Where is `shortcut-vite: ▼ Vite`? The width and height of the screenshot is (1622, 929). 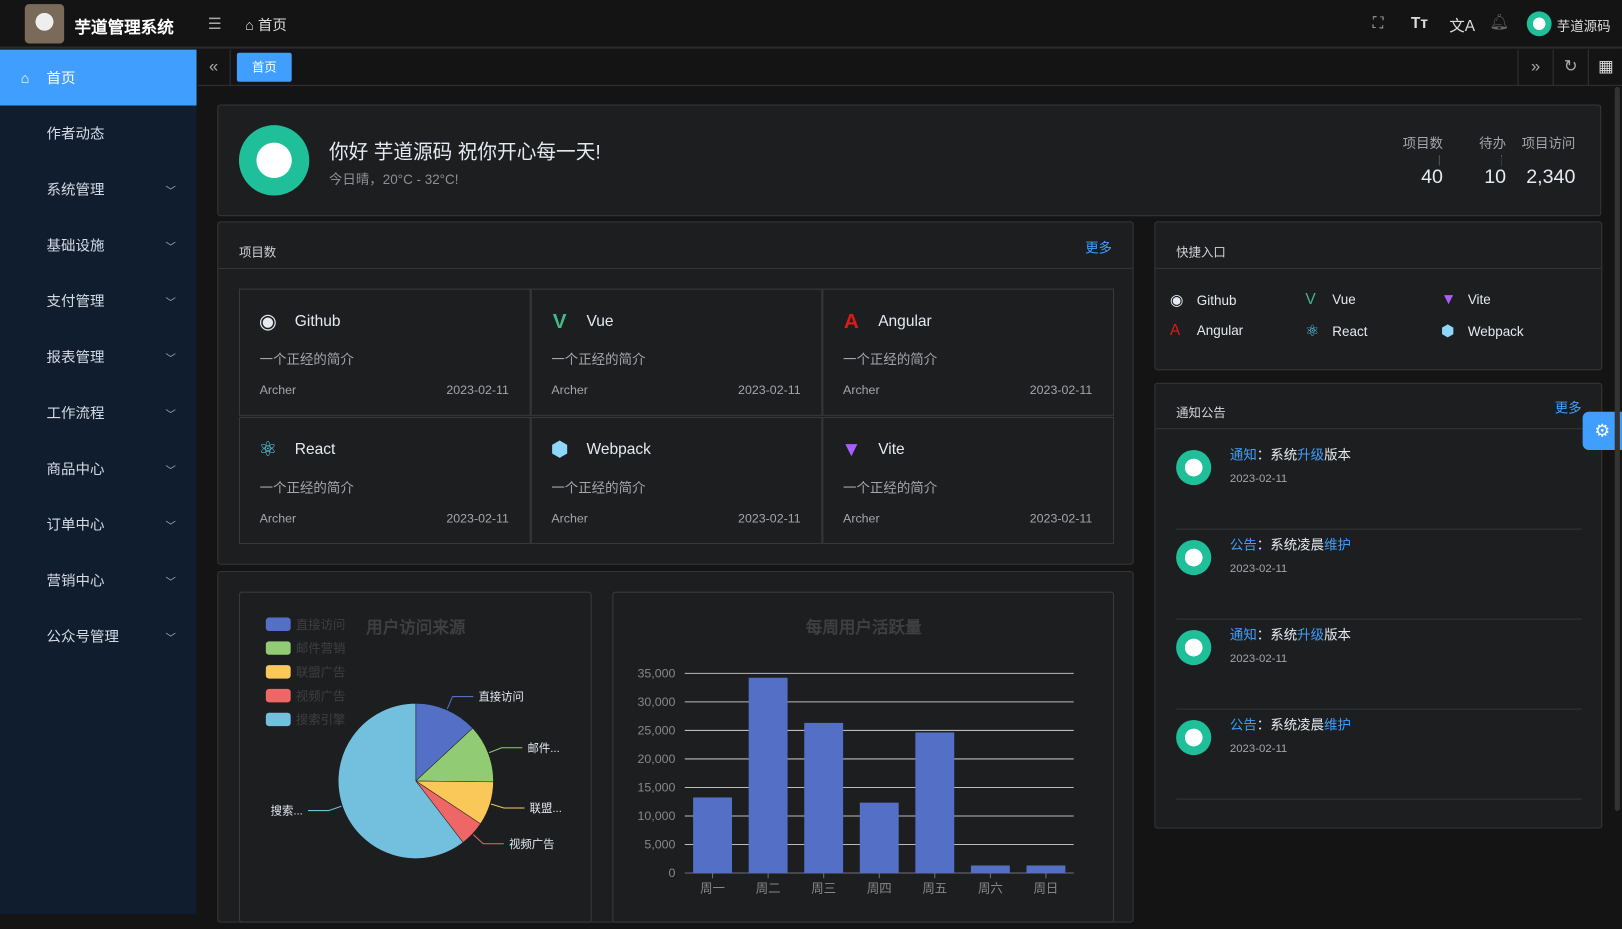
shortcut-vite: ▼ Vite is located at coordinates (1466, 300).